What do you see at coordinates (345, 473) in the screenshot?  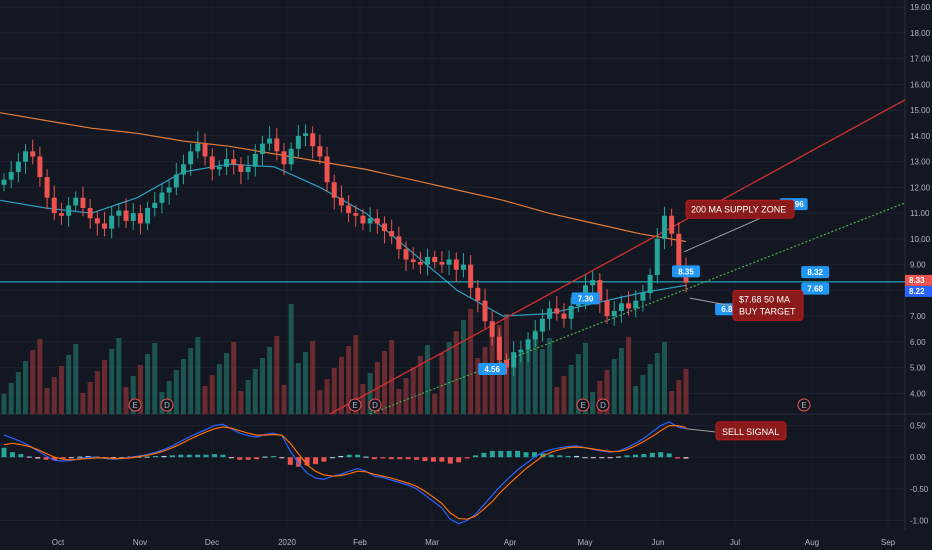 I see `macd-panel` at bounding box center [345, 473].